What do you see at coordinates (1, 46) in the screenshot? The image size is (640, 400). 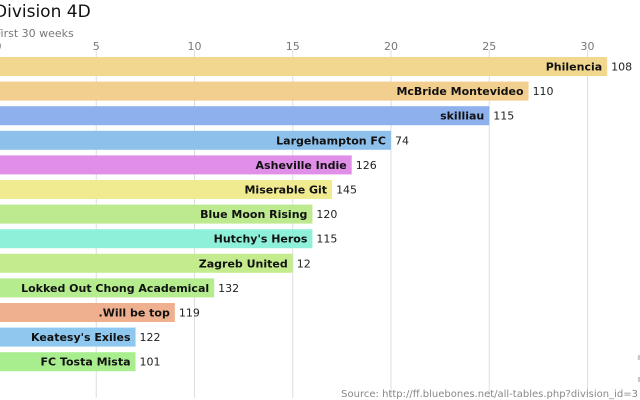 I see `x-tick-label: 0` at bounding box center [1, 46].